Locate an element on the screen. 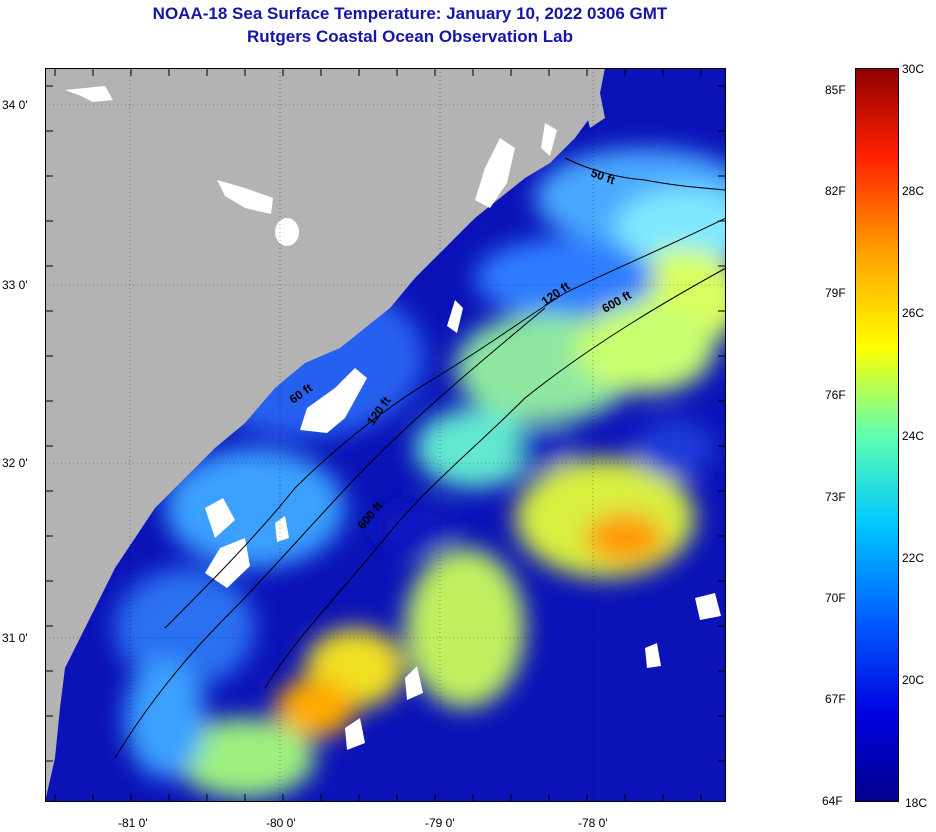  lat-label-32: 32 0' is located at coordinates (15, 463).